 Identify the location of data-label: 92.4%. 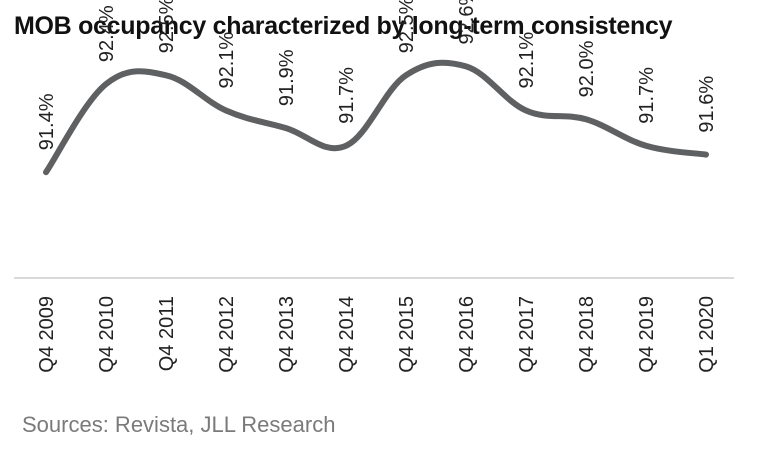
(107, 33).